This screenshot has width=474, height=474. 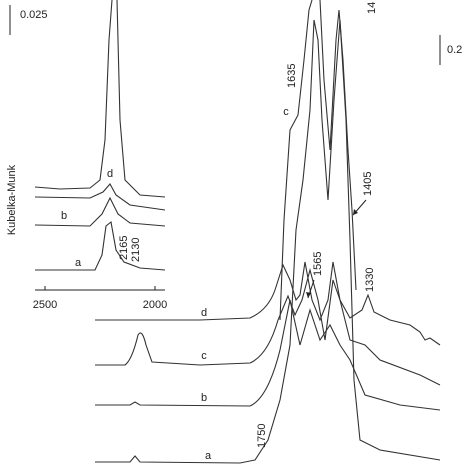 I want to click on scale-label: 0.025, so click(x=34, y=15).